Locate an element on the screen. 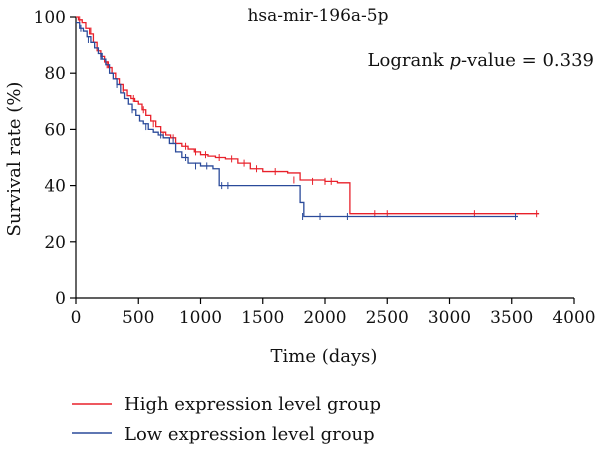 This screenshot has height=449, width=600. x-tick-label: 3500 is located at coordinates (511, 318).